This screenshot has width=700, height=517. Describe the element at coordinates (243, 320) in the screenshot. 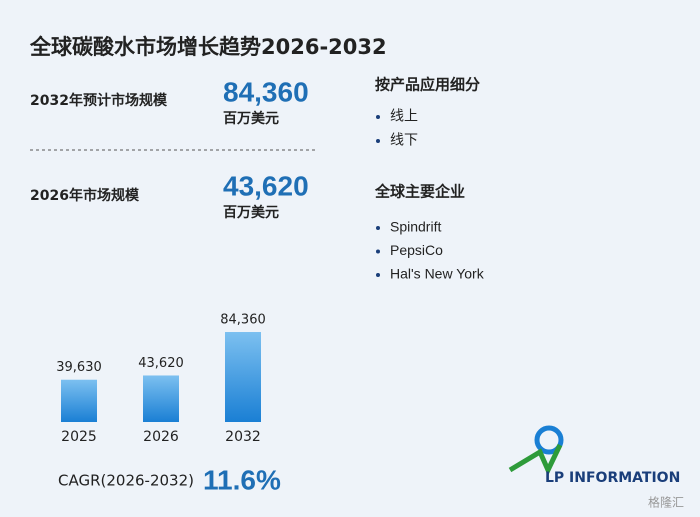

I see `data-label: 84,360` at that location.